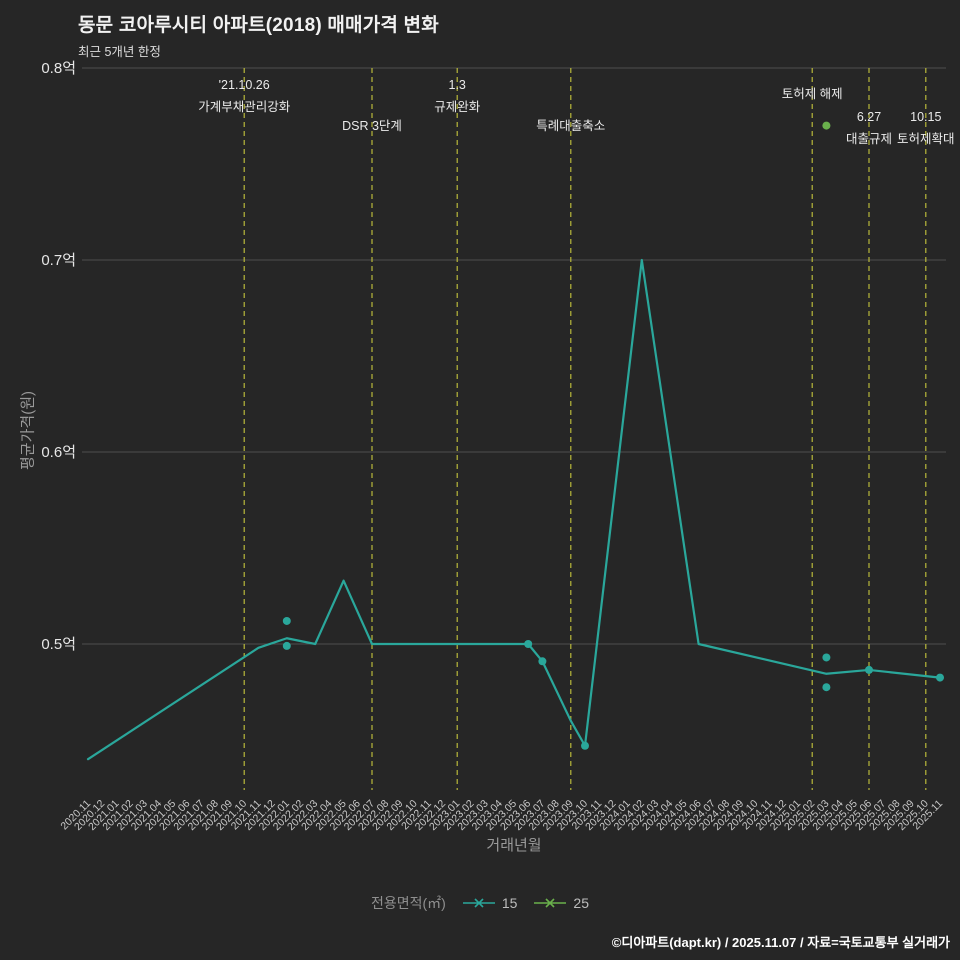 This screenshot has width=960, height=960. Describe the element at coordinates (550, 903) in the screenshot. I see `legend-line-marker-25-icon` at that location.